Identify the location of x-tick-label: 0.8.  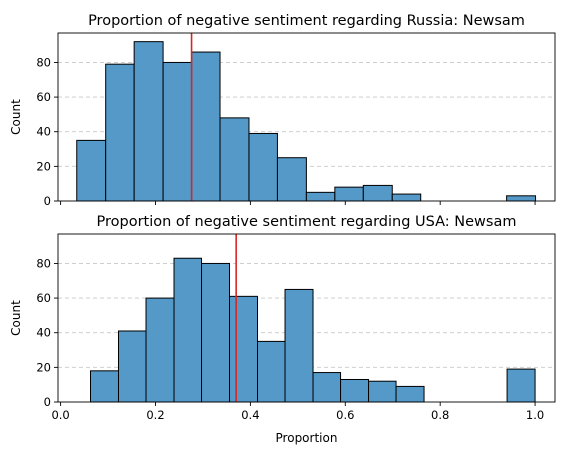
(440, 415).